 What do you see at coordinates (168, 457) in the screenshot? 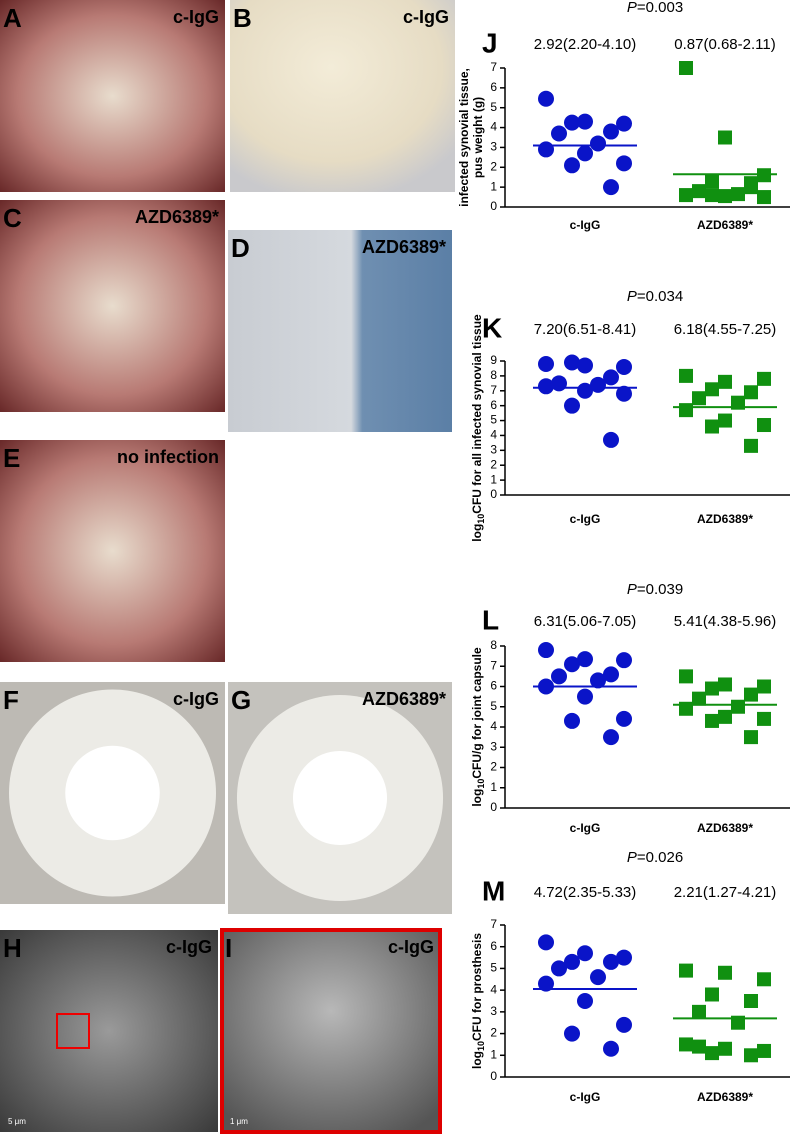
I see `panel-caption: no infection` at bounding box center [168, 457].